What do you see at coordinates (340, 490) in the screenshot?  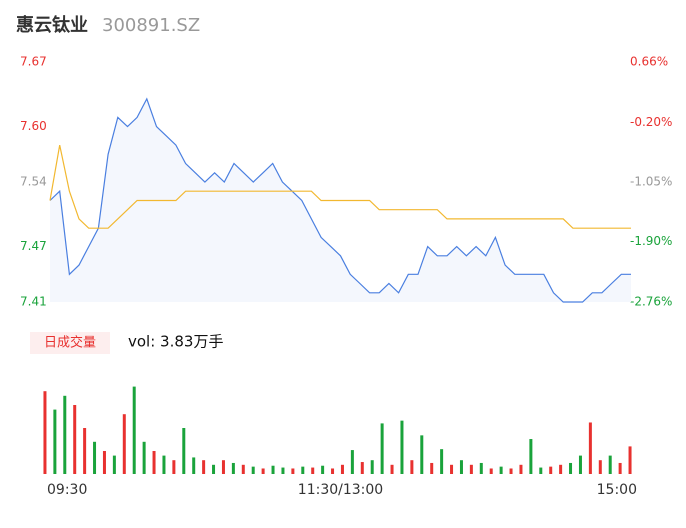 I see `x-tick-label: 11:30/13:00` at bounding box center [340, 490].